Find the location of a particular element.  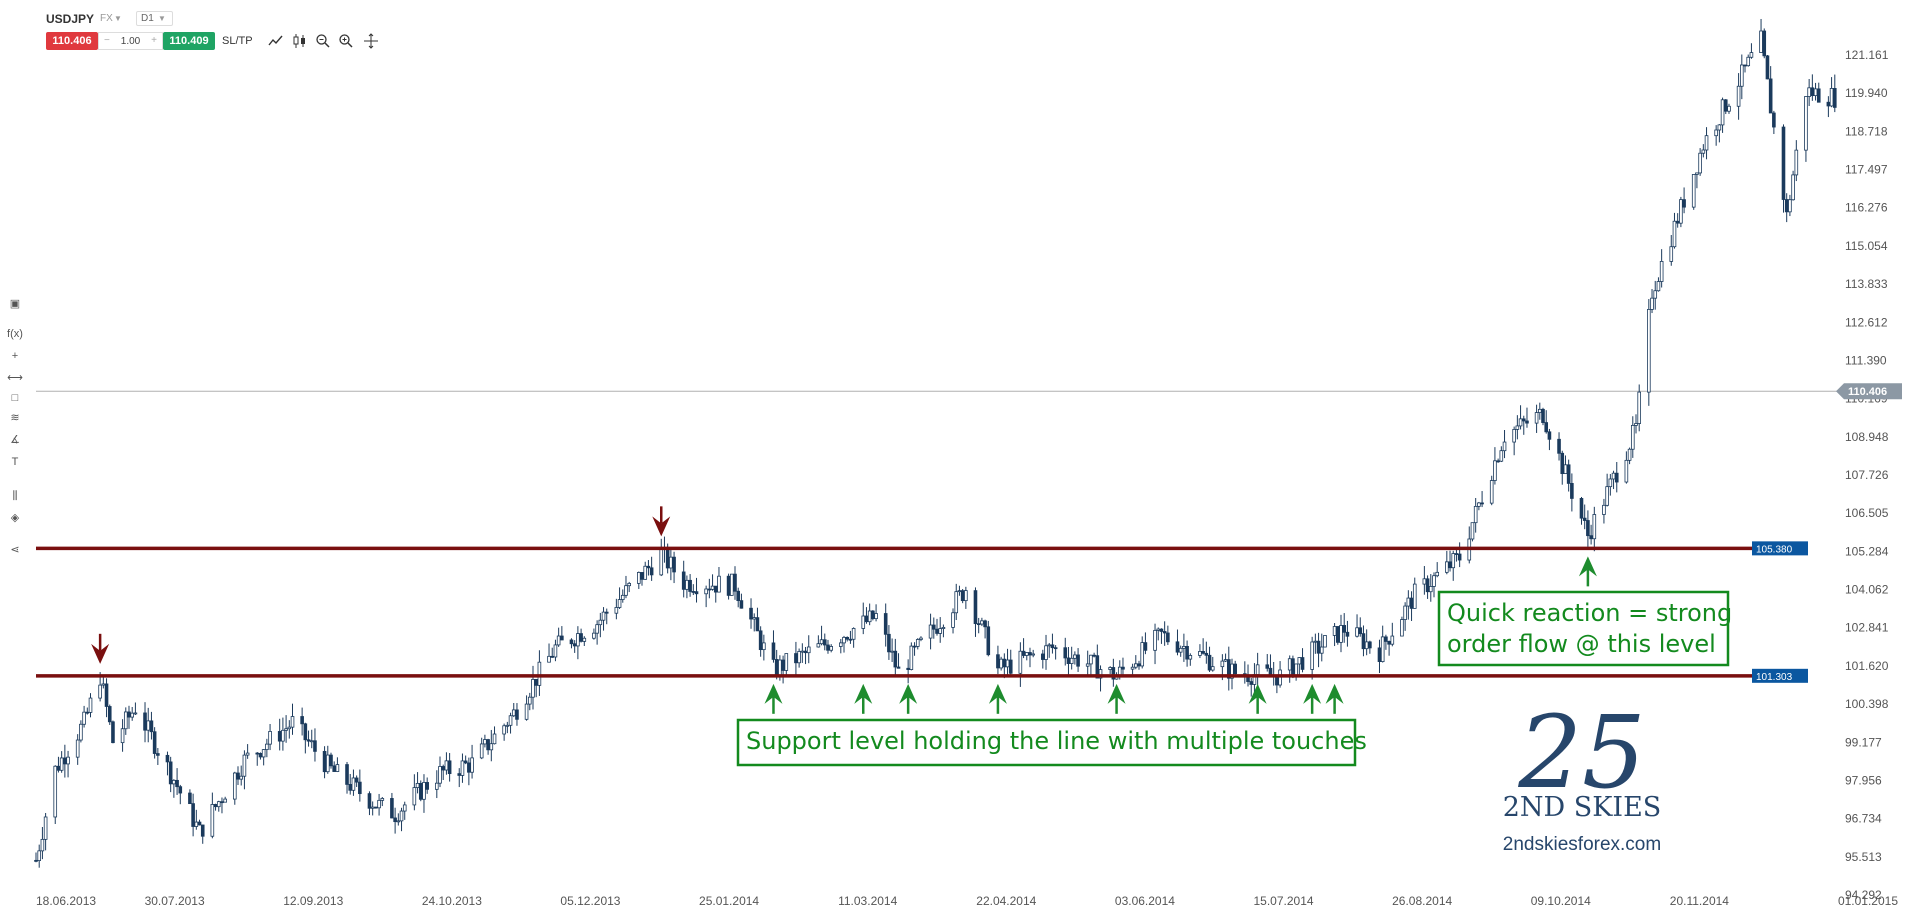

increase-quantity-button: + is located at coordinates (154, 40).